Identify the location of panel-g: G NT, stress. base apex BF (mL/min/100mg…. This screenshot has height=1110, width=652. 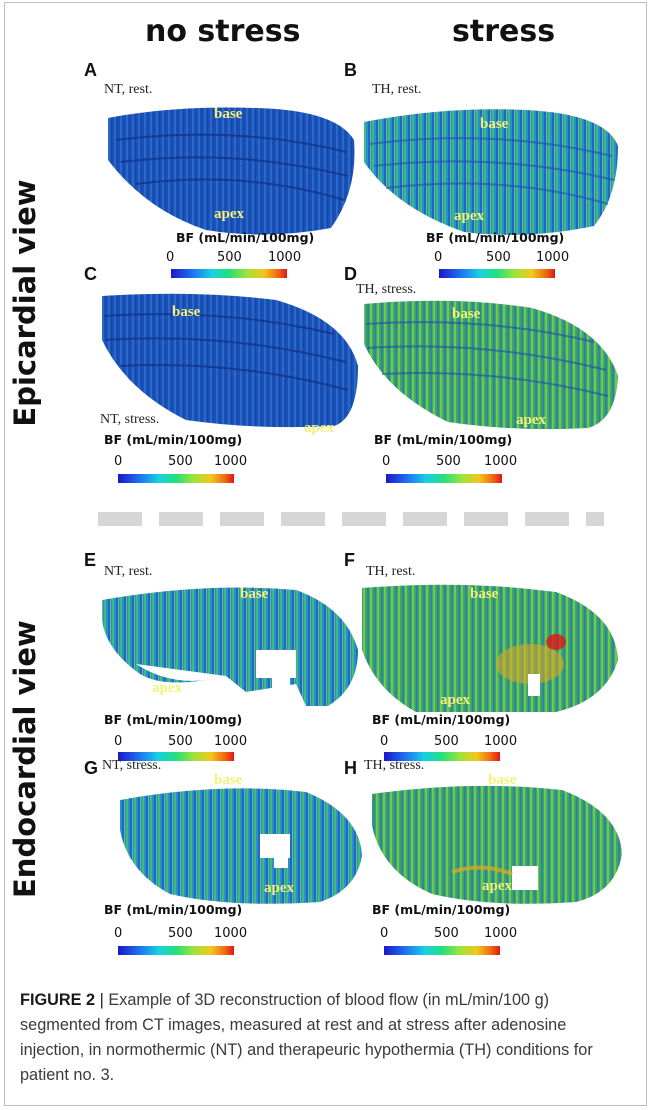
(225, 880).